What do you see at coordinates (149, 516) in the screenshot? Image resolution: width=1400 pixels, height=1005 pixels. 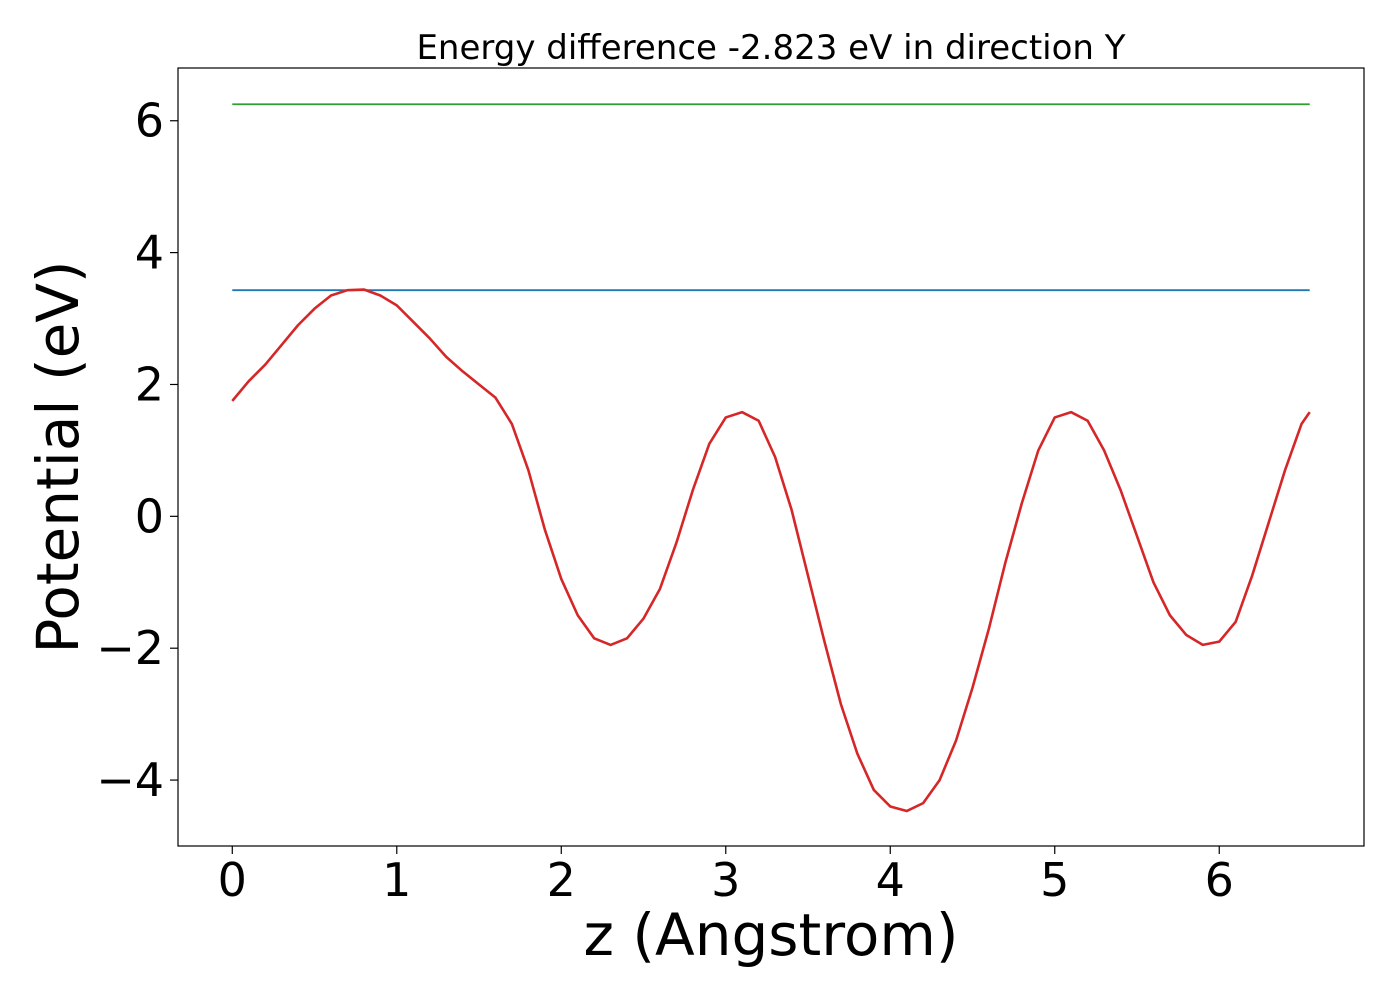 I see `y-tick-label: 0` at bounding box center [149, 516].